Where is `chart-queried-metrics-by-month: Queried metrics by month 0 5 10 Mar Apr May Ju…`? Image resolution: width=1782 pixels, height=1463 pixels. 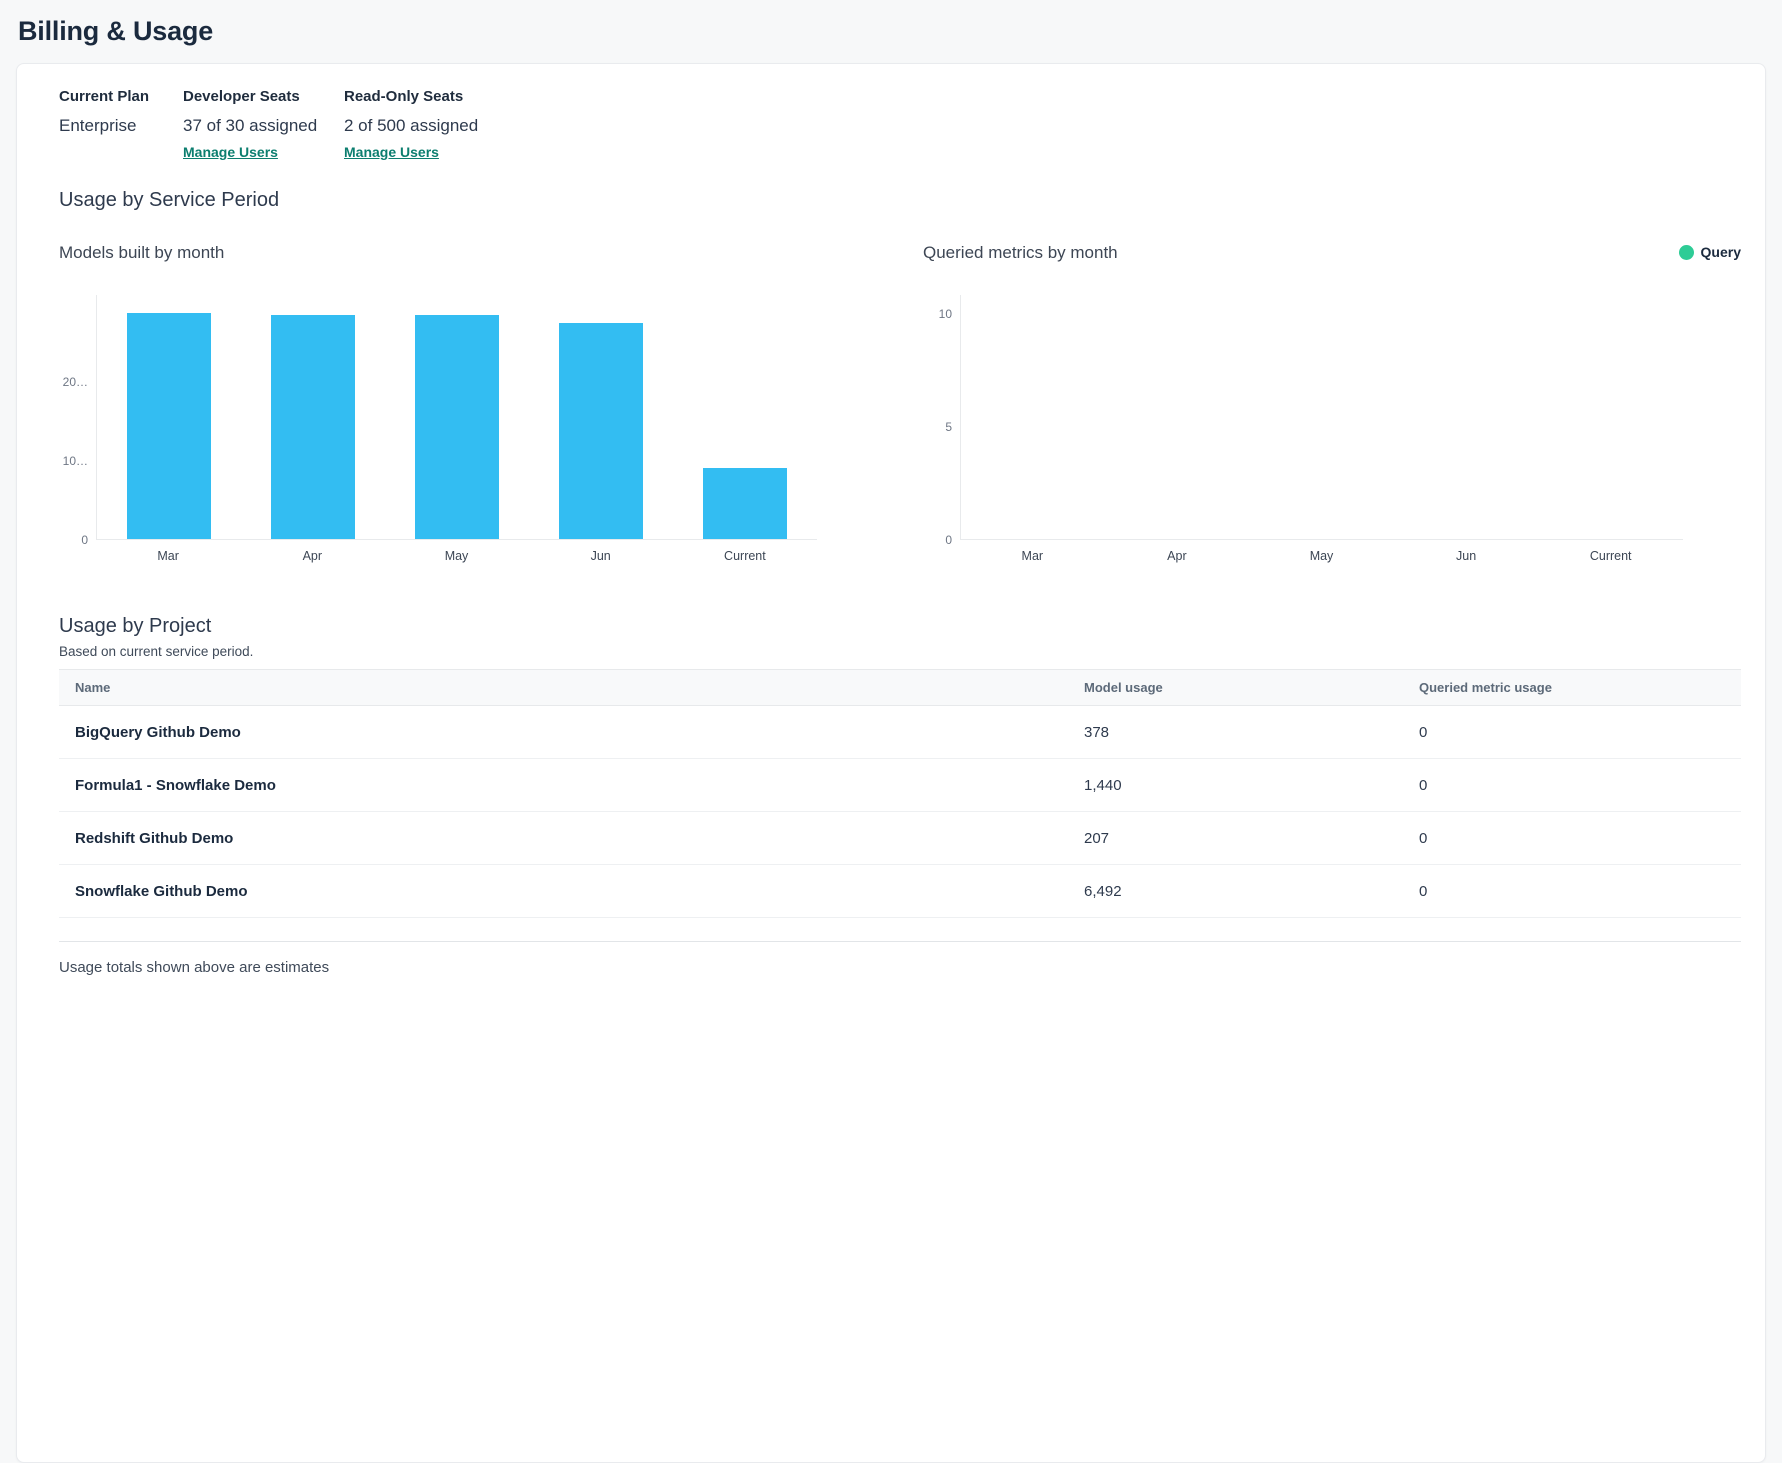 chart-queried-metrics-by-month: Queried metrics by month 0 5 10 Mar Apr May Ju… is located at coordinates (1303, 403).